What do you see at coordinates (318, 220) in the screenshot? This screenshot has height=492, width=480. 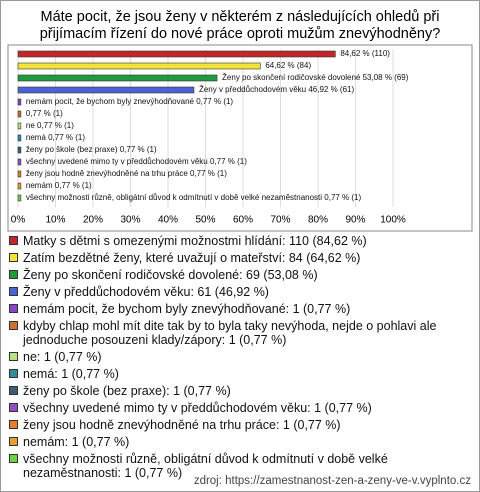 I see `x-tick-label: 80%` at bounding box center [318, 220].